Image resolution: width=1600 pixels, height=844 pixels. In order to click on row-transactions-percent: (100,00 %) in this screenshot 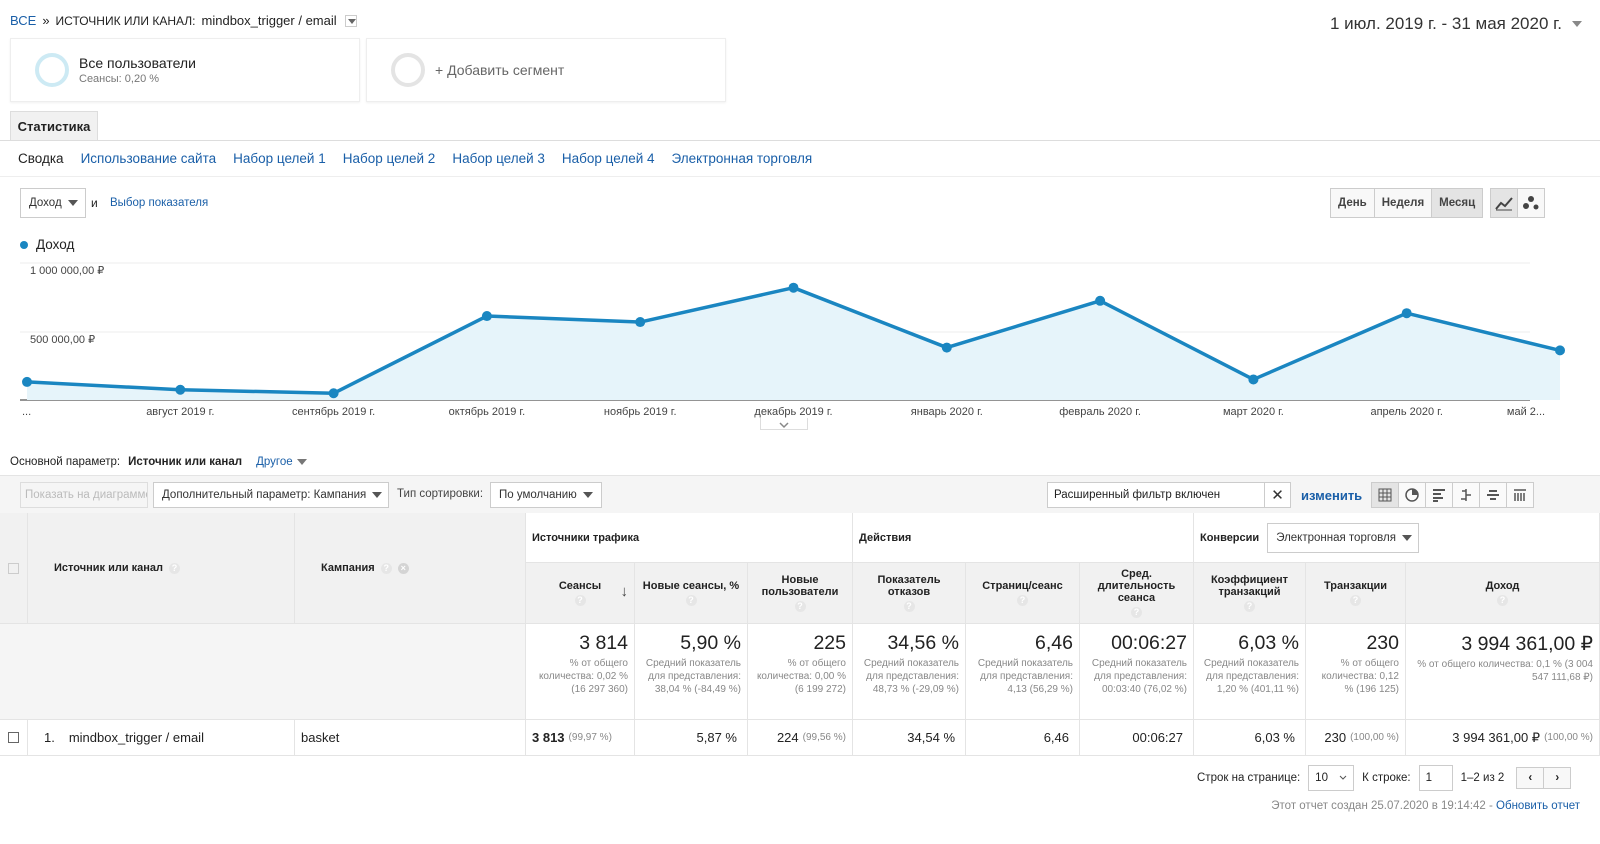, I will do `click(1374, 737)`.